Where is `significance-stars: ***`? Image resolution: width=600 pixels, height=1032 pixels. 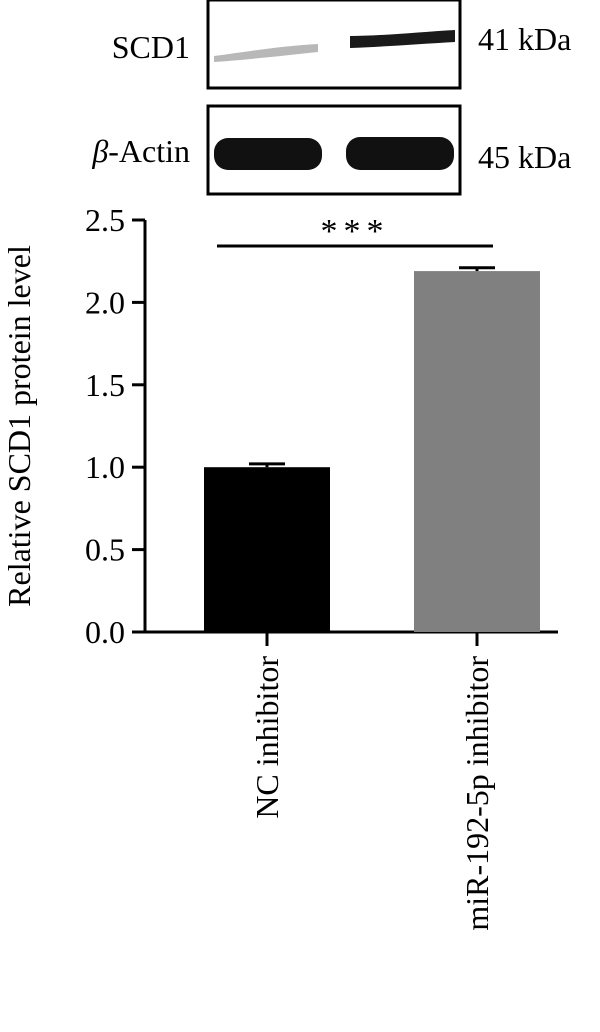 significance-stars: *** is located at coordinates (355, 231).